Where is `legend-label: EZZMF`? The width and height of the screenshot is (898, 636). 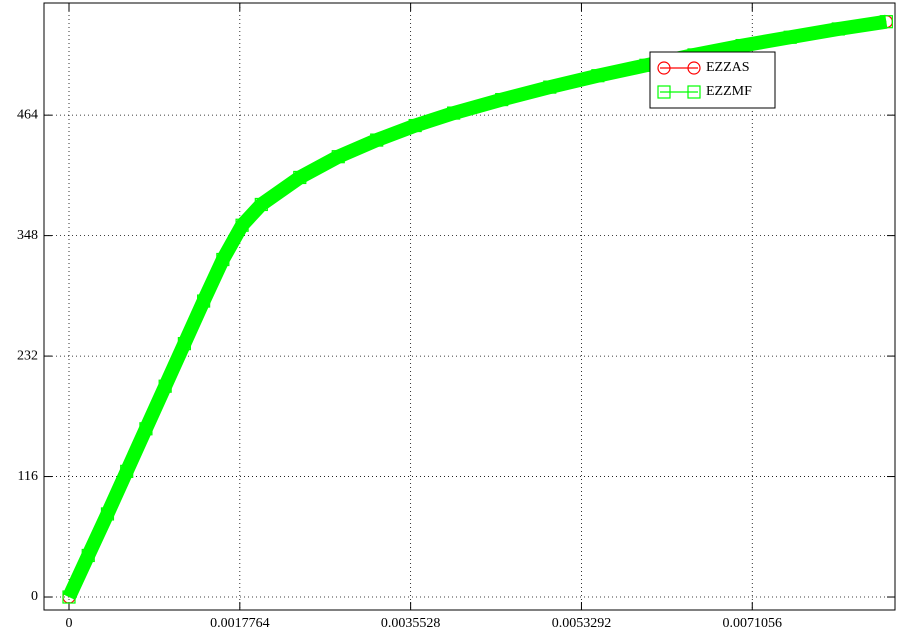
legend-label: EZZMF is located at coordinates (729, 91).